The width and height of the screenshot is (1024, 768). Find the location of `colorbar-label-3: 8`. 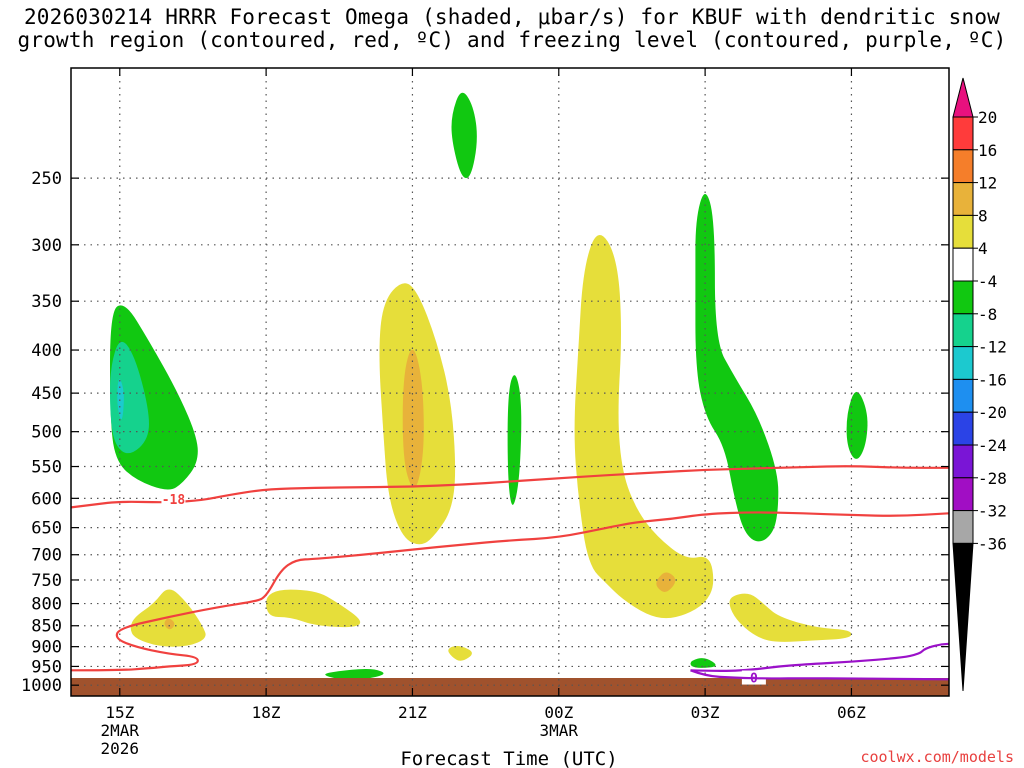

colorbar-label-3: 8 is located at coordinates (983, 215).